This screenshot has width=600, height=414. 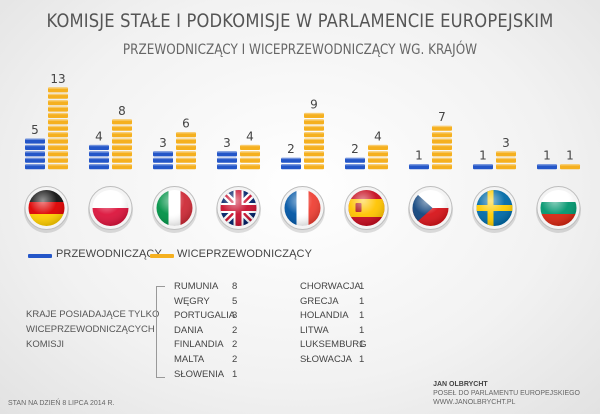 I want to click on country-name: LUKSEMBURG, so click(x=333, y=345).